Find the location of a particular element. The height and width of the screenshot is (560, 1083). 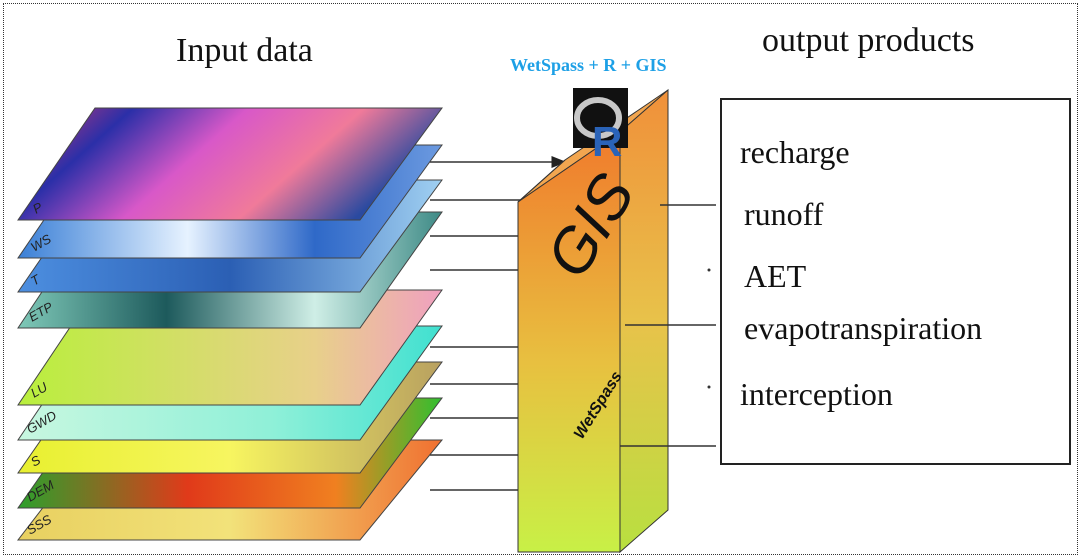

output-evapotranspiration: evapotranspiration is located at coordinates (863, 328).